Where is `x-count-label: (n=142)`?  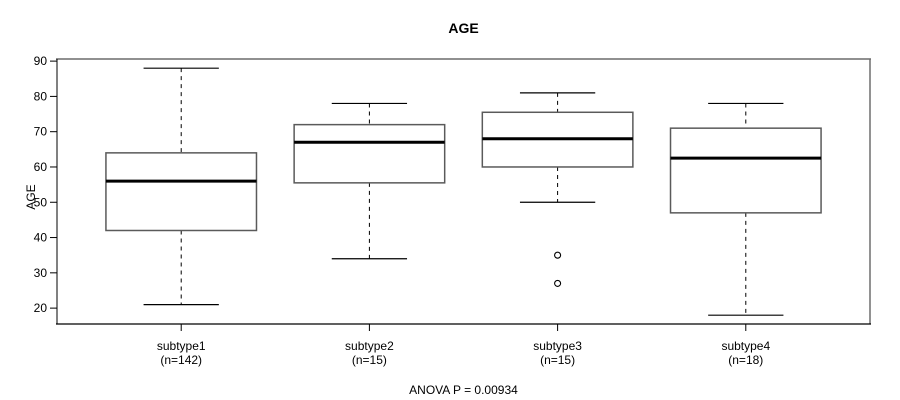 x-count-label: (n=142) is located at coordinates (181, 360).